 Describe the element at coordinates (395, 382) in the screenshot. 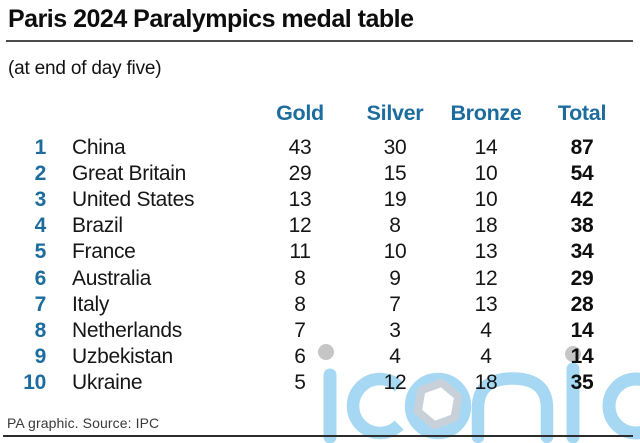

I see `cell-silver: 12` at that location.